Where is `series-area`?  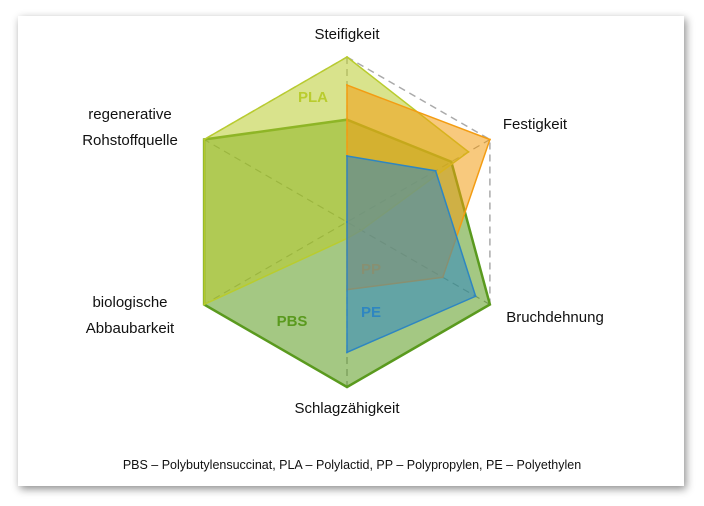 series-area is located at coordinates (411, 254).